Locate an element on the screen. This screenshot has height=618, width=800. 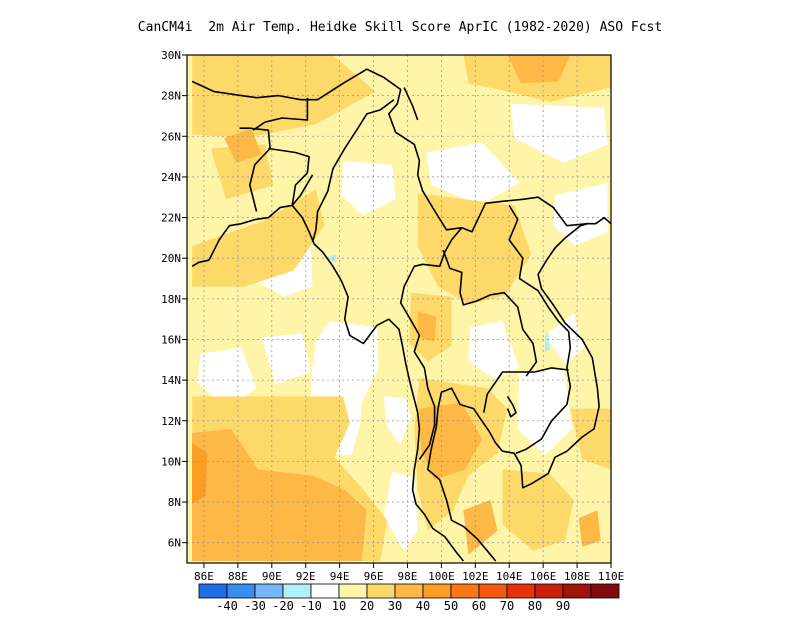
color-bar-label: 80 is located at coordinates (535, 606).